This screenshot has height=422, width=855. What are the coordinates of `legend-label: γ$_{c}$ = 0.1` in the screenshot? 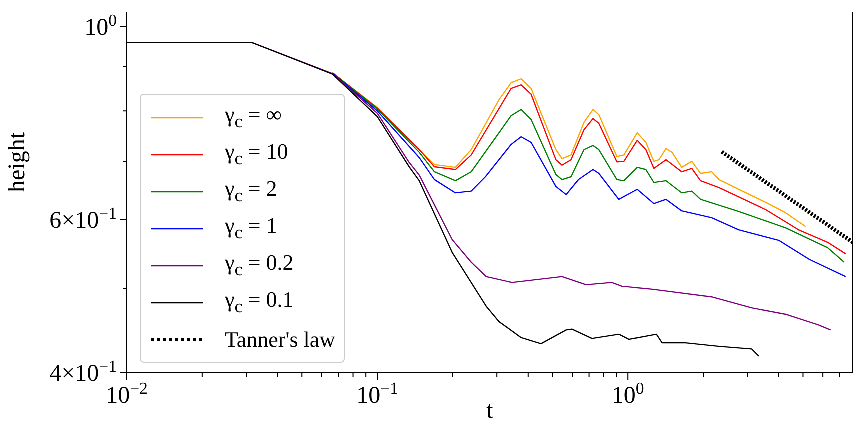 It's located at (259, 302).